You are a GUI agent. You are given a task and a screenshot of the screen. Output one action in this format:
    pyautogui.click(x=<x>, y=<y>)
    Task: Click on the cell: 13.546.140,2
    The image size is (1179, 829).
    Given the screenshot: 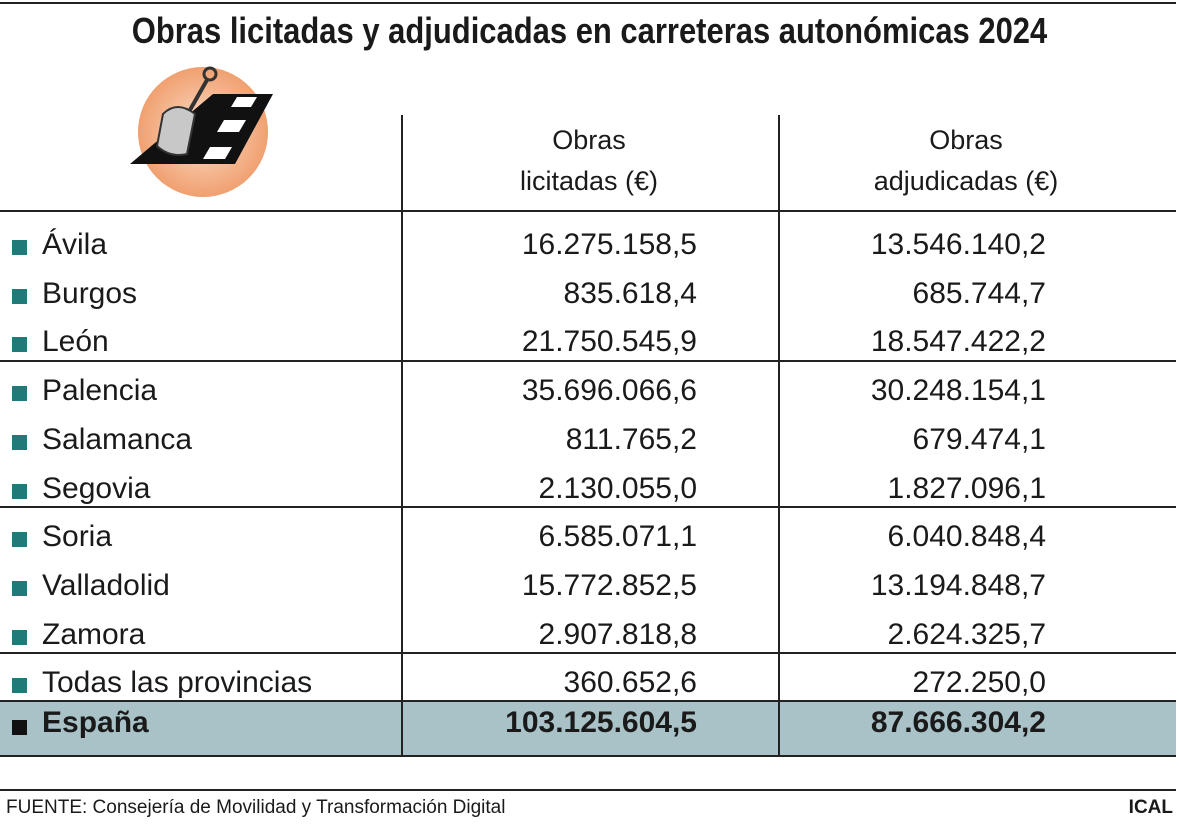 What is the action you would take?
    pyautogui.click(x=958, y=244)
    